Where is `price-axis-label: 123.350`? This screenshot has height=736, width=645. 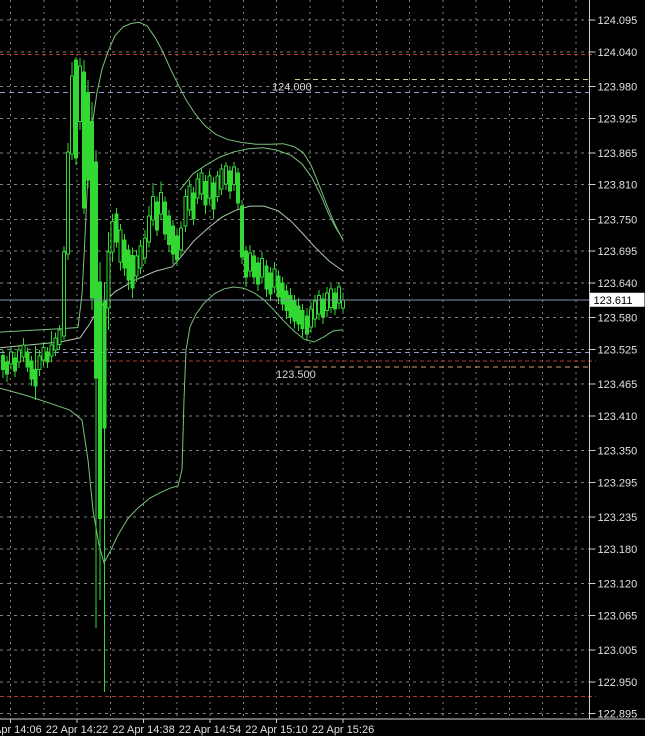 price-axis-label: 123.350 is located at coordinates (618, 452).